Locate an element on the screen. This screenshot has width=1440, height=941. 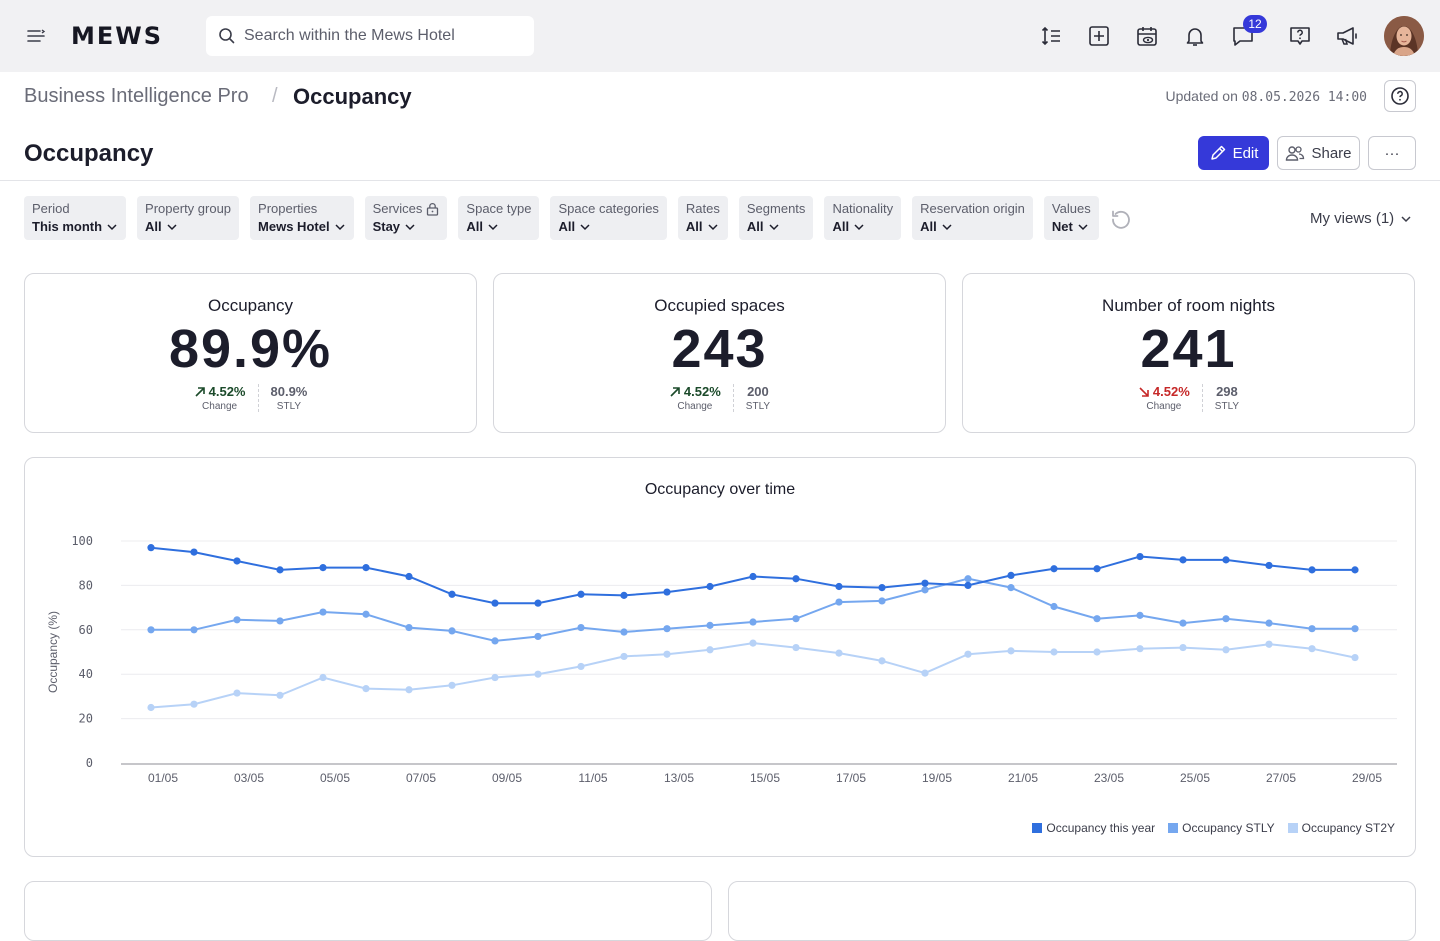
y-tick-label: 20 is located at coordinates (86, 719).